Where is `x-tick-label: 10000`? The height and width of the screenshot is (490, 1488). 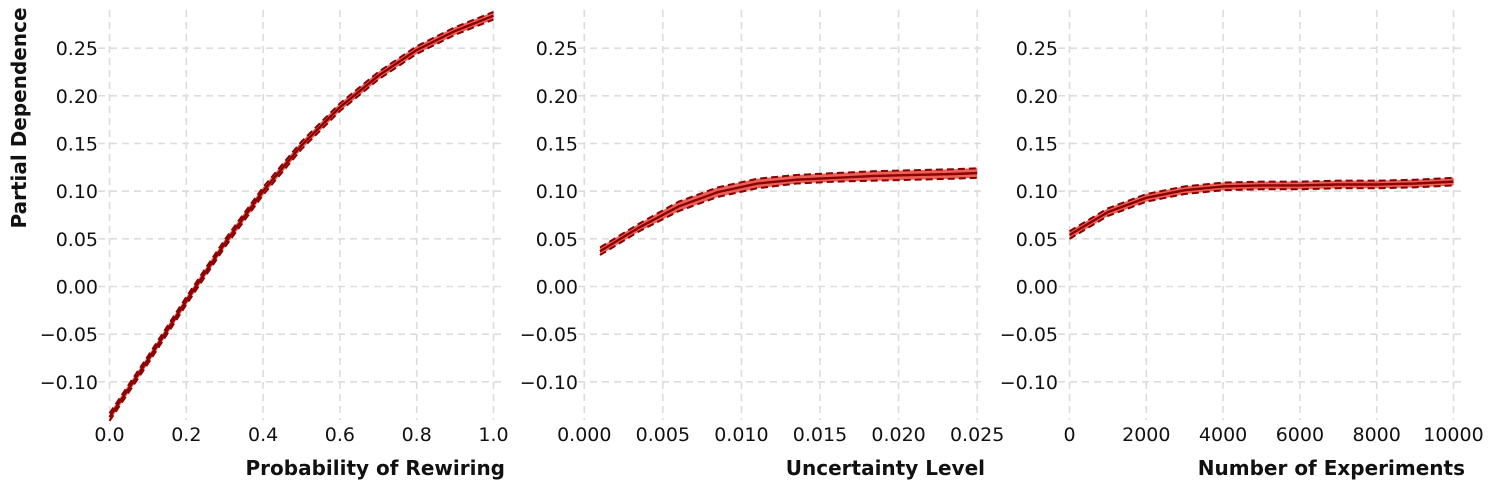 x-tick-label: 10000 is located at coordinates (1453, 435).